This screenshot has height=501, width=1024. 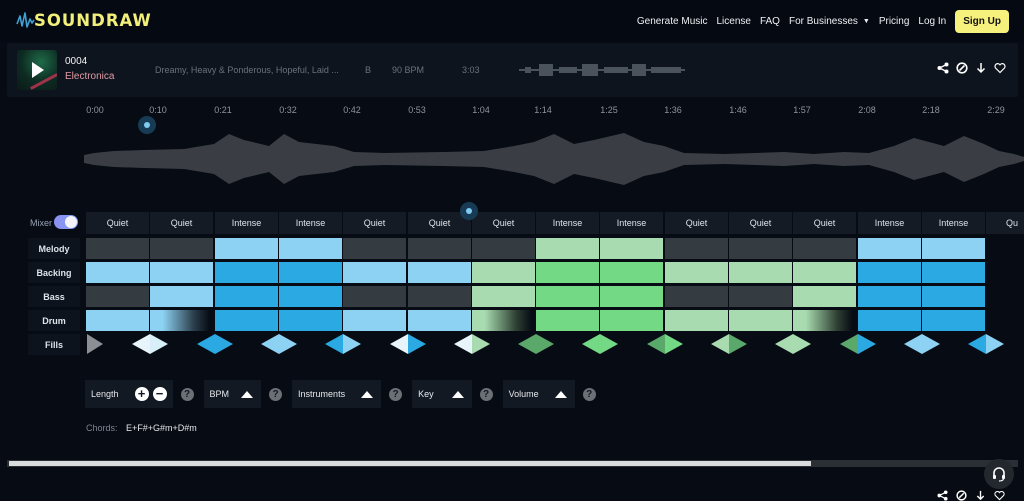 What do you see at coordinates (84, 20) in the screenshot?
I see `brand-logo: SOUNDRAW` at bounding box center [84, 20].